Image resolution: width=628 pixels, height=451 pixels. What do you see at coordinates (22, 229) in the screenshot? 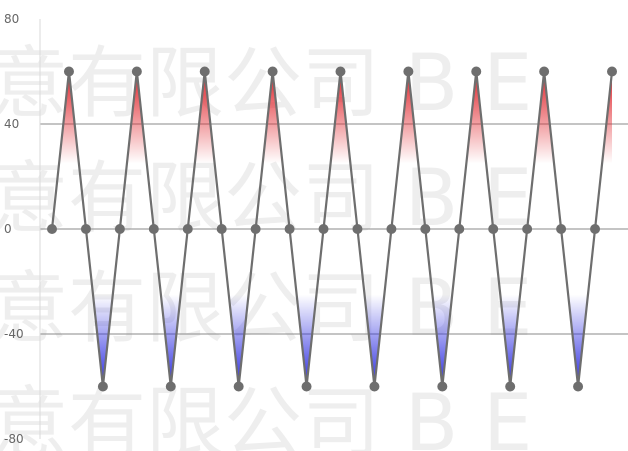
I see `y-axis: 80 40 0 -40 -80` at bounding box center [22, 229].